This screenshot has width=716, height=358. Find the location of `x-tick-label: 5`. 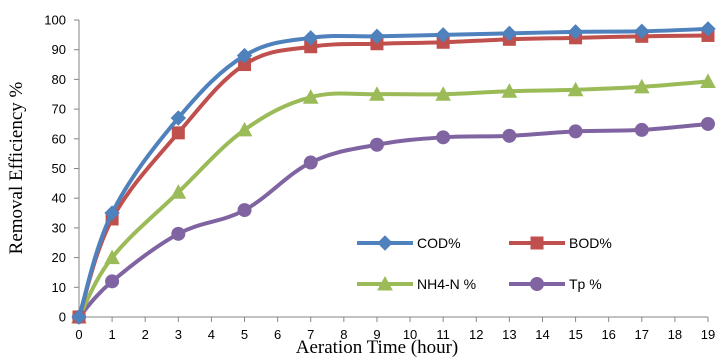

x-tick-label: 5 is located at coordinates (244, 334).